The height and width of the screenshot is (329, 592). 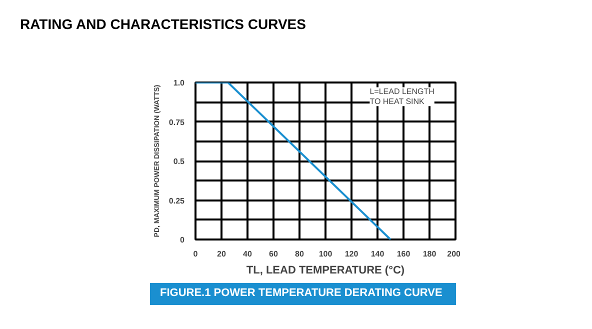 What do you see at coordinates (325, 254) in the screenshot?
I see `x-tick-label: 100` at bounding box center [325, 254].